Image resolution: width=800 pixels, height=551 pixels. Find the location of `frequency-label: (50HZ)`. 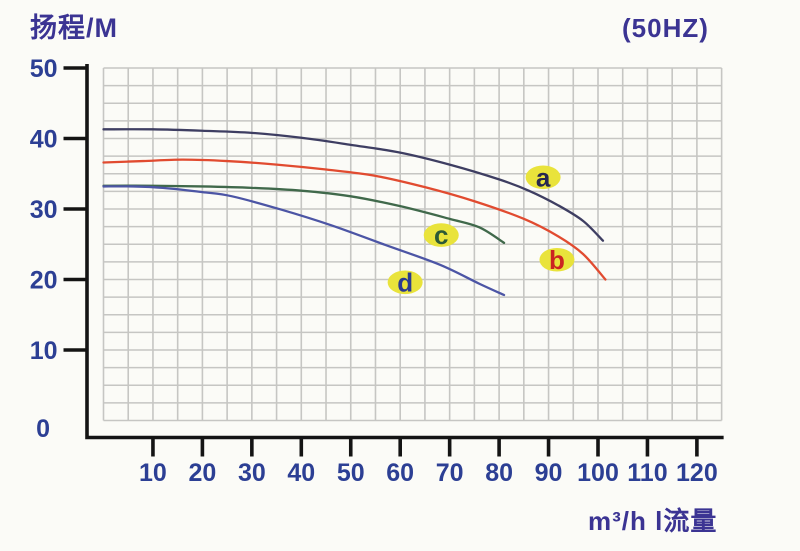

frequency-label: (50HZ) is located at coordinates (665, 28).